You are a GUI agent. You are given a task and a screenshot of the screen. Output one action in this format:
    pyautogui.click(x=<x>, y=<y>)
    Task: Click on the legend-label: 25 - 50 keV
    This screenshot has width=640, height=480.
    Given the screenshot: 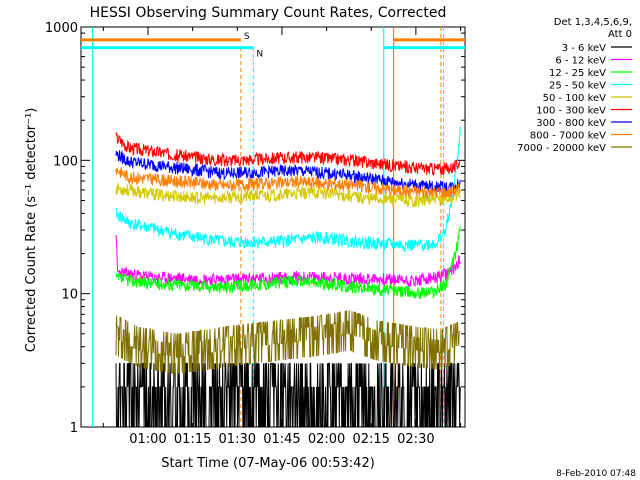 What is the action you would take?
    pyautogui.click(x=577, y=86)
    